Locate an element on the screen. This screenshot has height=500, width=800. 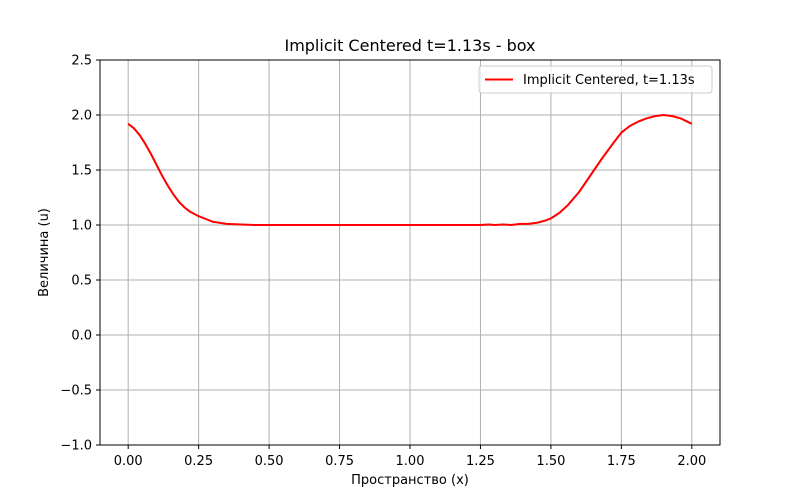
x-tick-label: 1.25 is located at coordinates (480, 461).